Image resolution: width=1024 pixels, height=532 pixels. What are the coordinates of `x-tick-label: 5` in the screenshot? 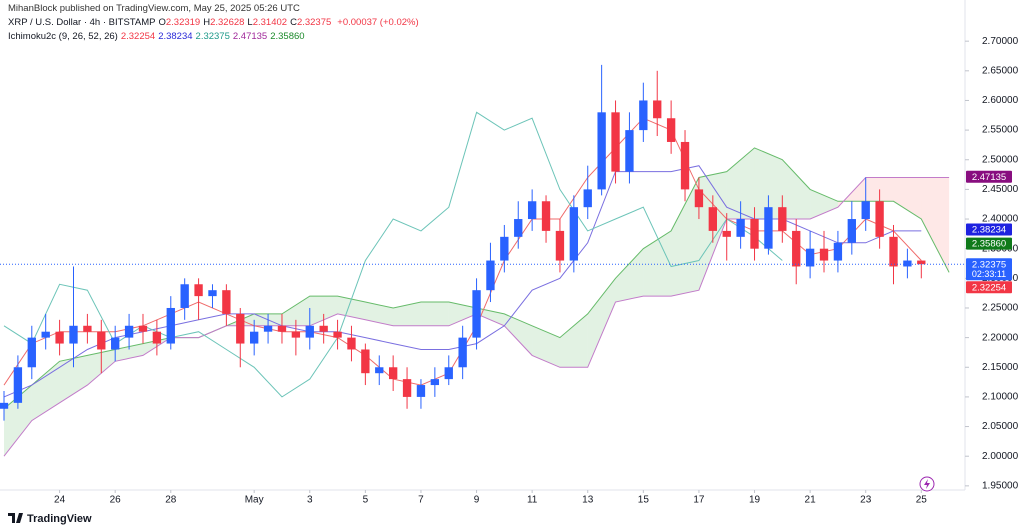 It's located at (366, 500).